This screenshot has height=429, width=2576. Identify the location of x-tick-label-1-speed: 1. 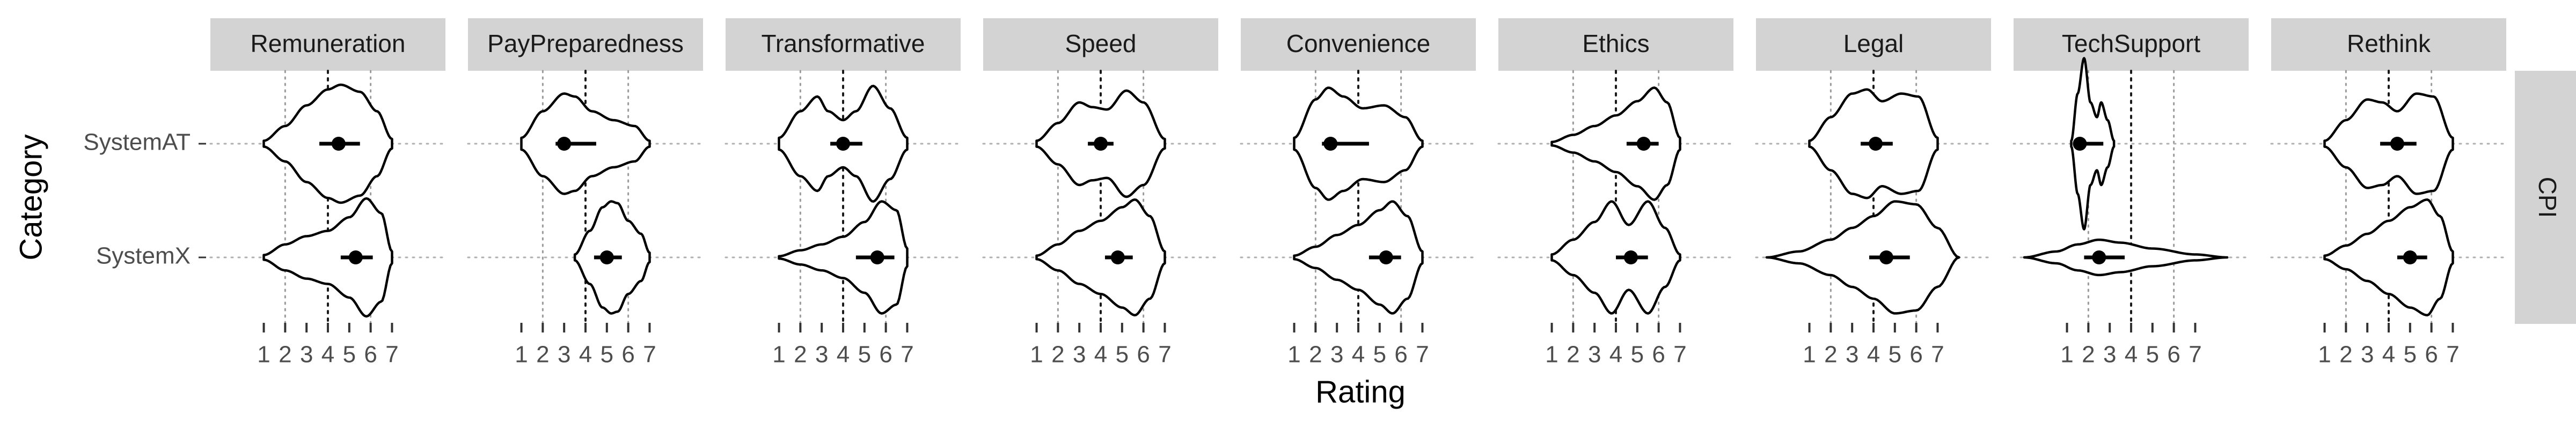
(1036, 355).